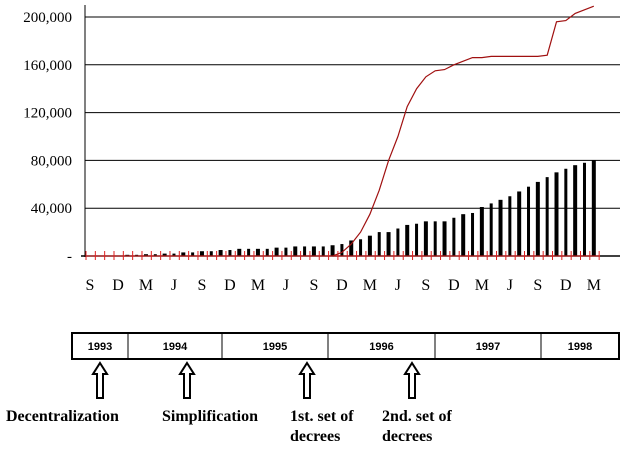 Image resolution: width=625 pixels, height=449 pixels. What do you see at coordinates (47, 66) in the screenshot?
I see `y-tick-label: 160,000` at bounding box center [47, 66].